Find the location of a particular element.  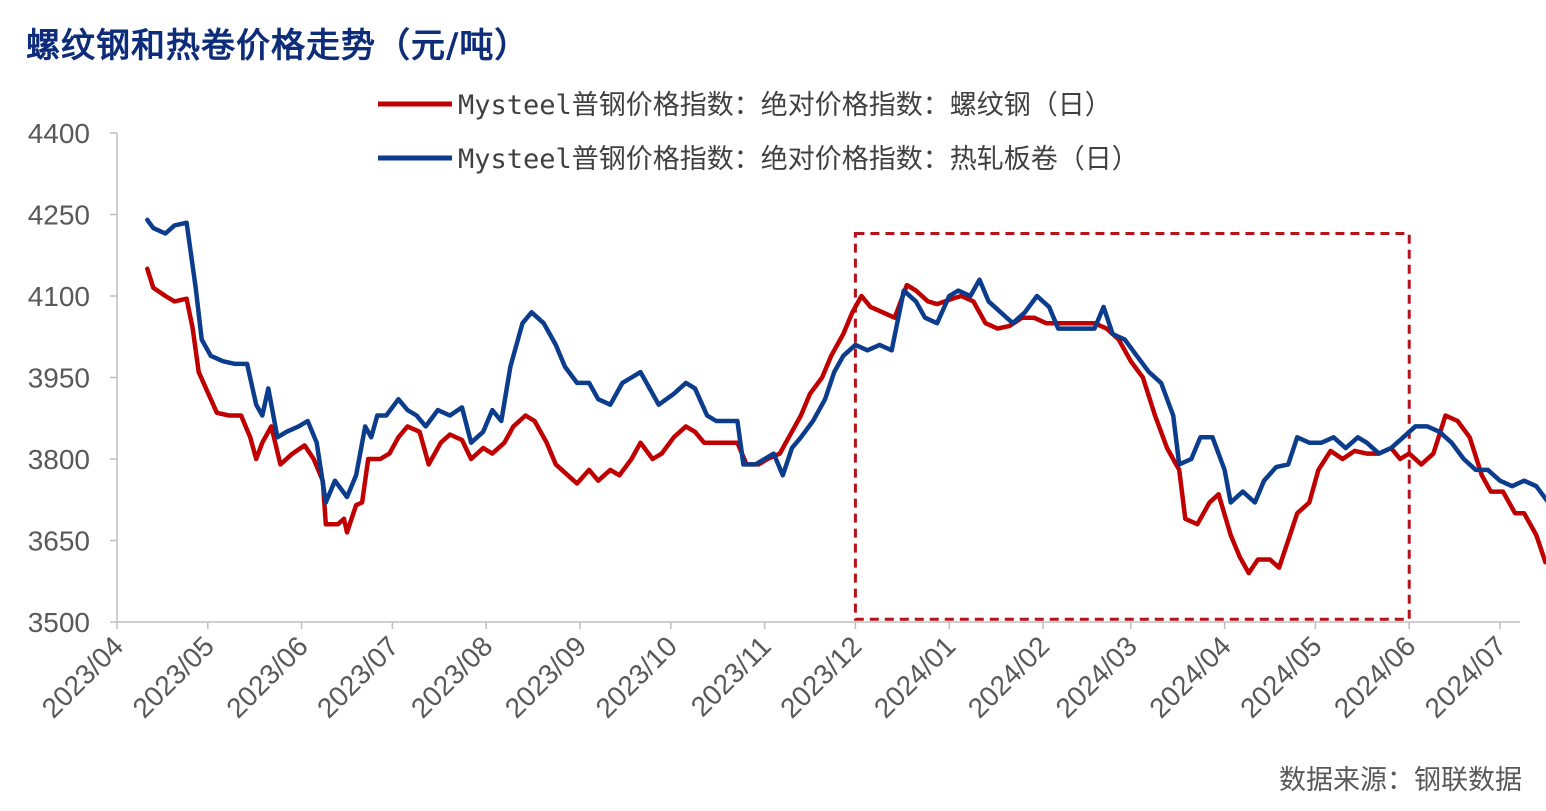

y-tick-label: 4400 is located at coordinates (59, 133).